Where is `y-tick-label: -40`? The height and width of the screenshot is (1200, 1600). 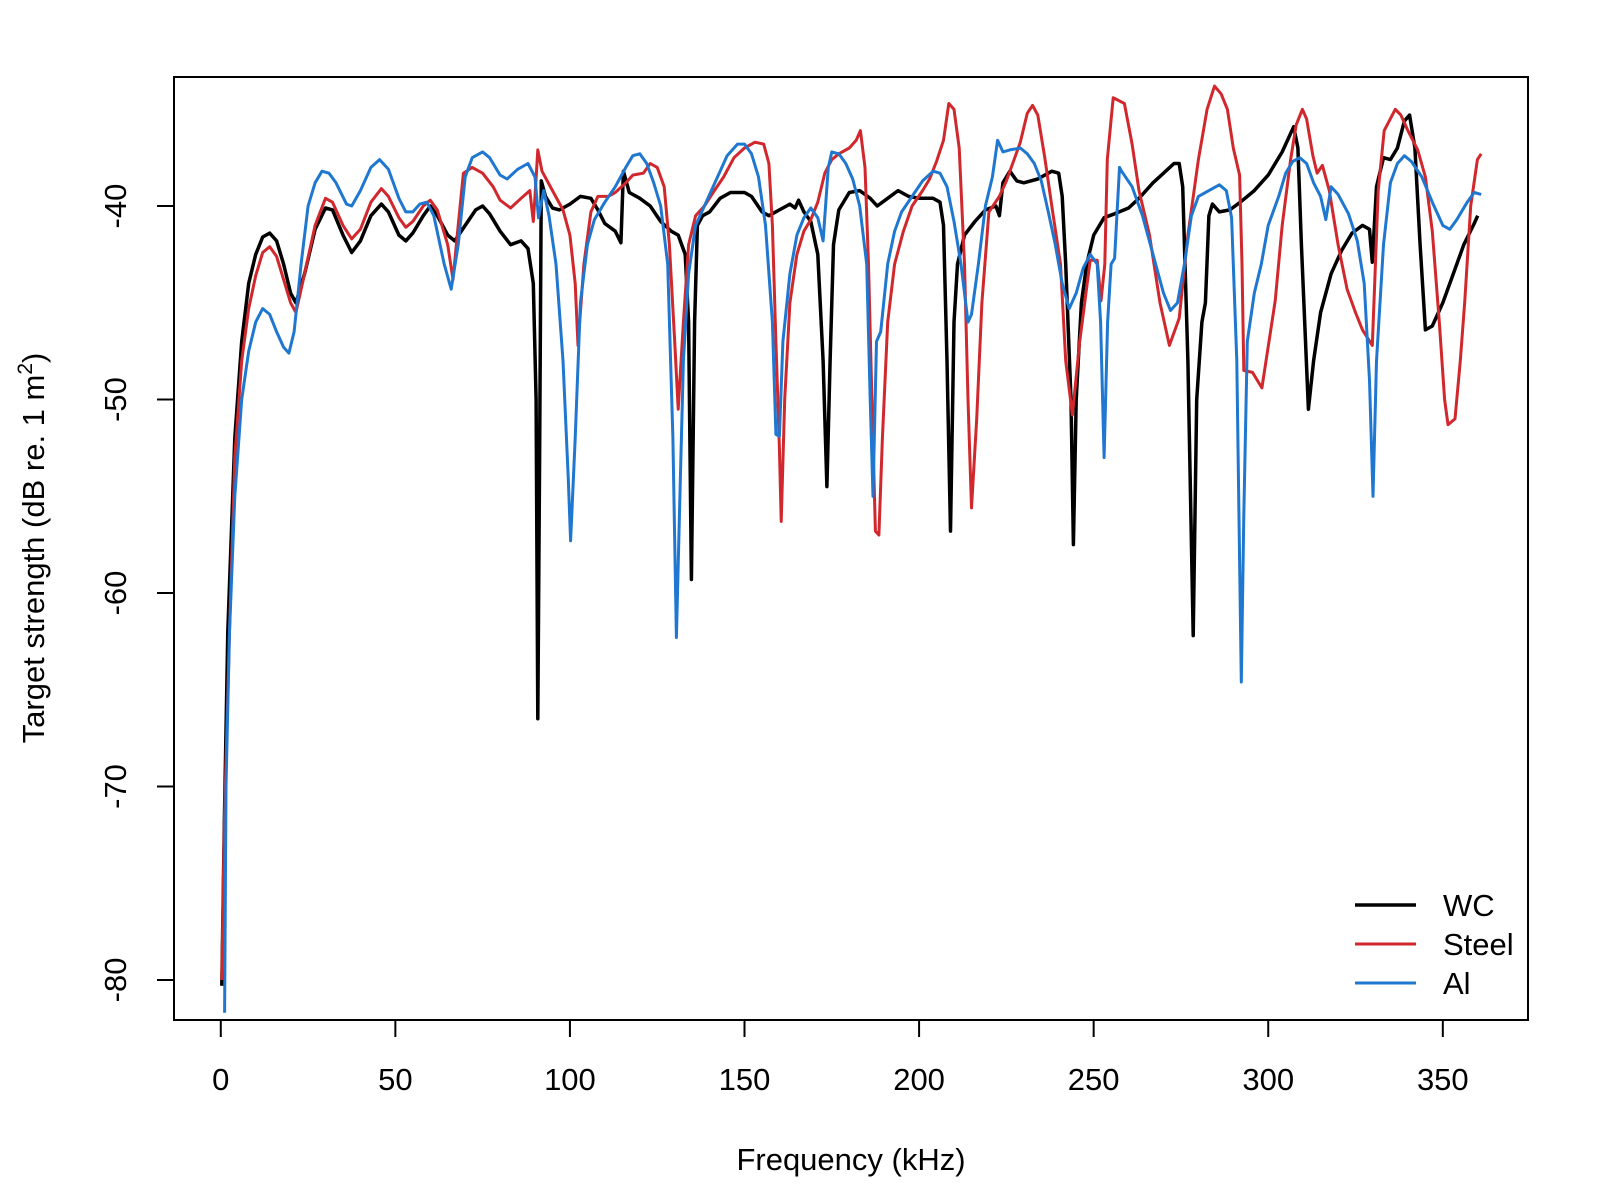
y-tick-label: -40 is located at coordinates (115, 206).